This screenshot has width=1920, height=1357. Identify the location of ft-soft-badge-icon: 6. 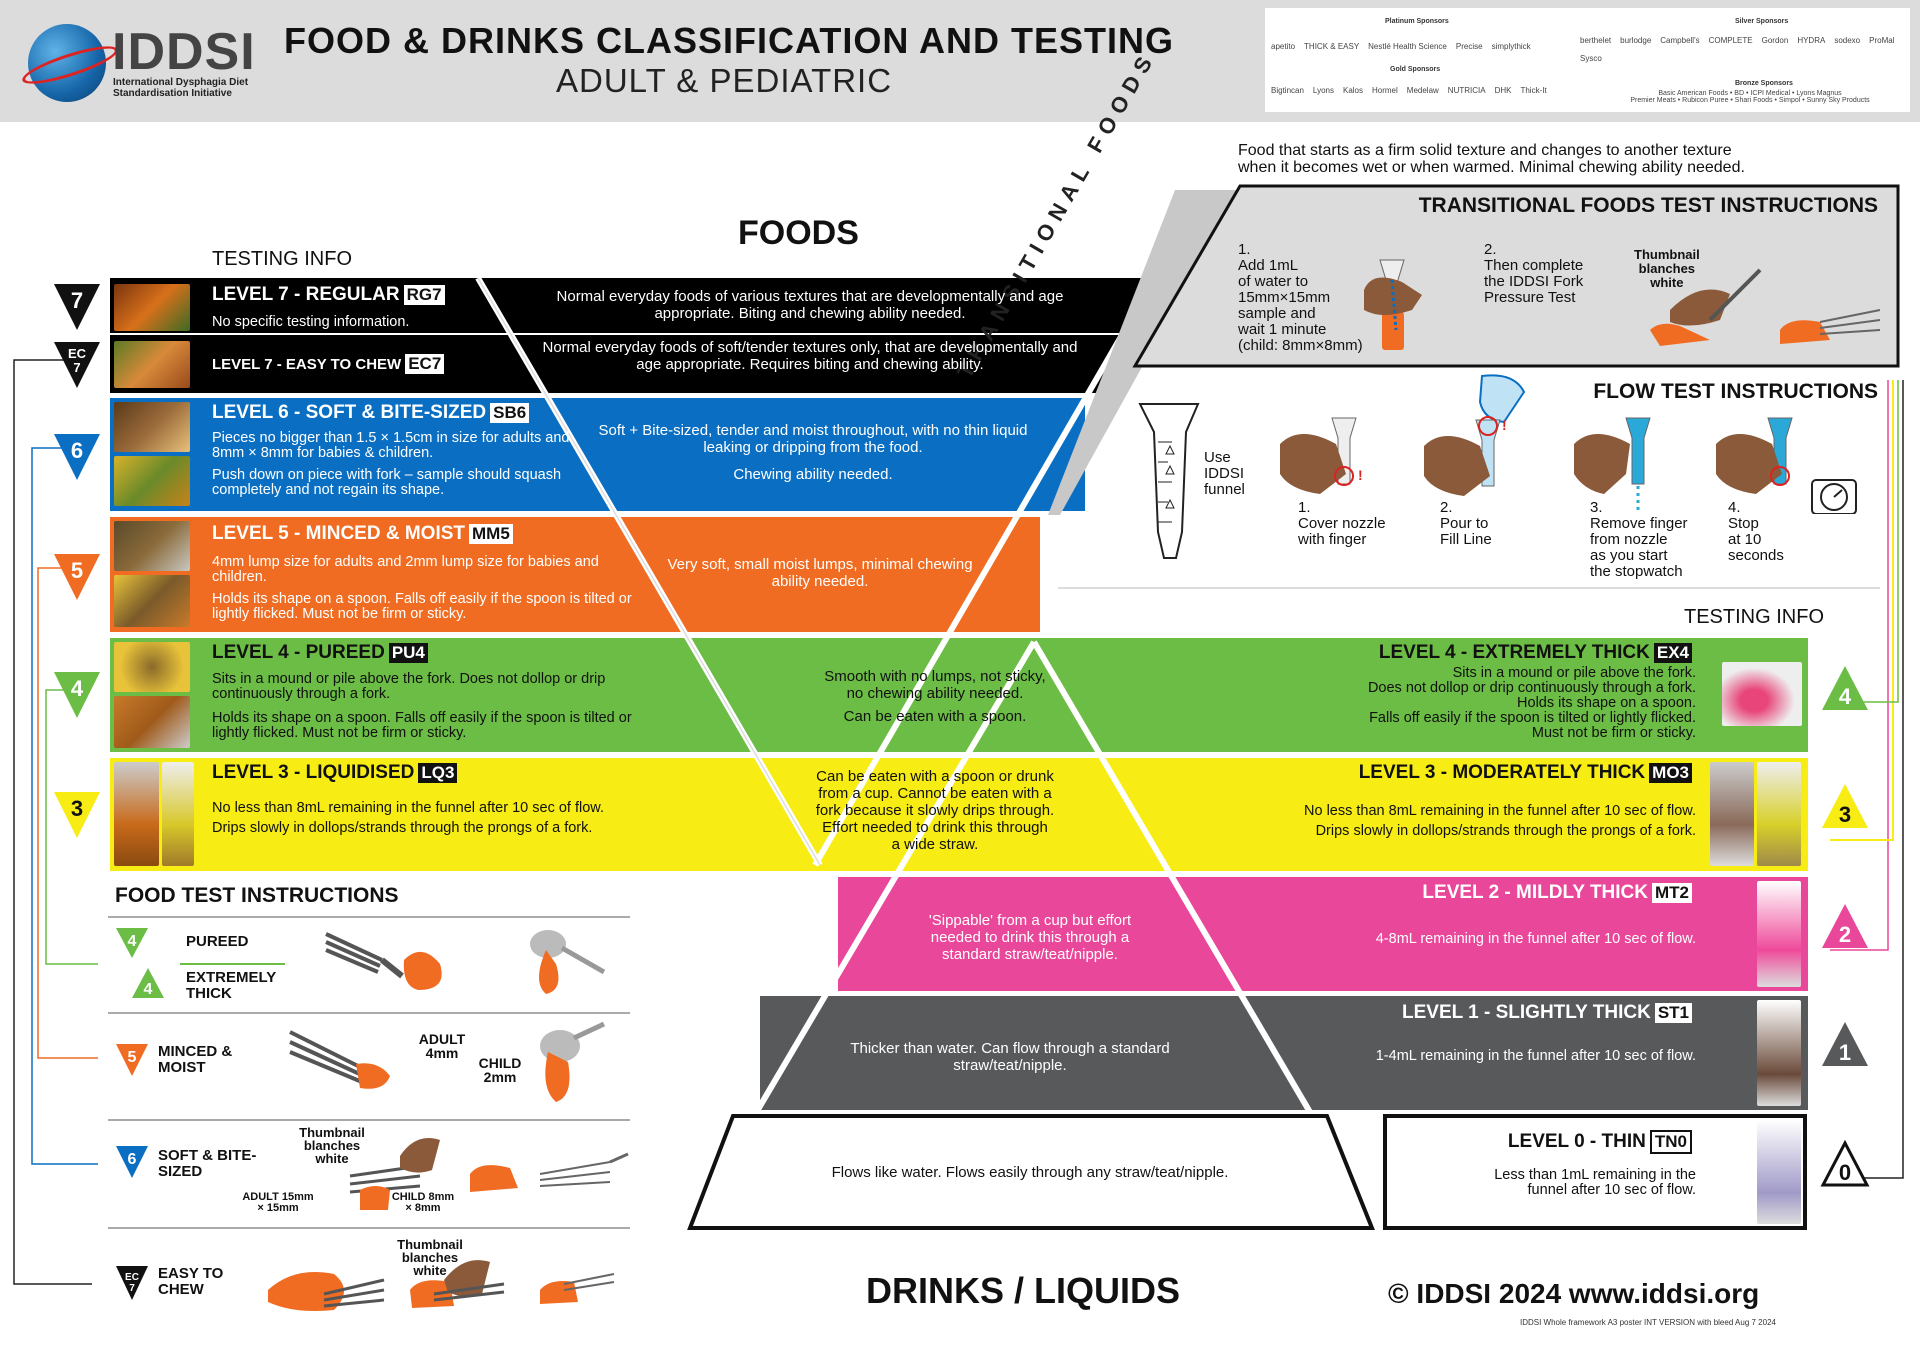
(132, 1162).